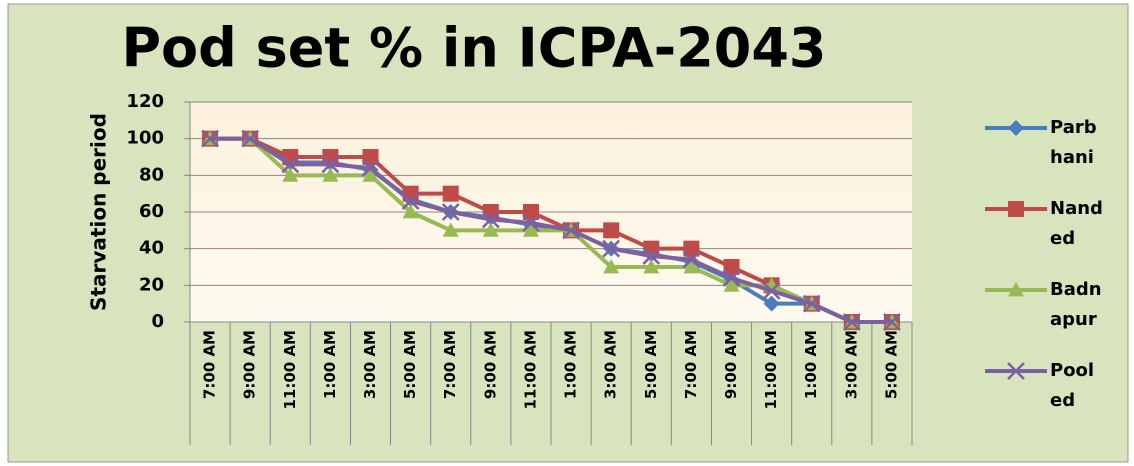 This screenshot has height=466, width=1134. What do you see at coordinates (145, 138) in the screenshot?
I see `y-tick-label: 100` at bounding box center [145, 138].